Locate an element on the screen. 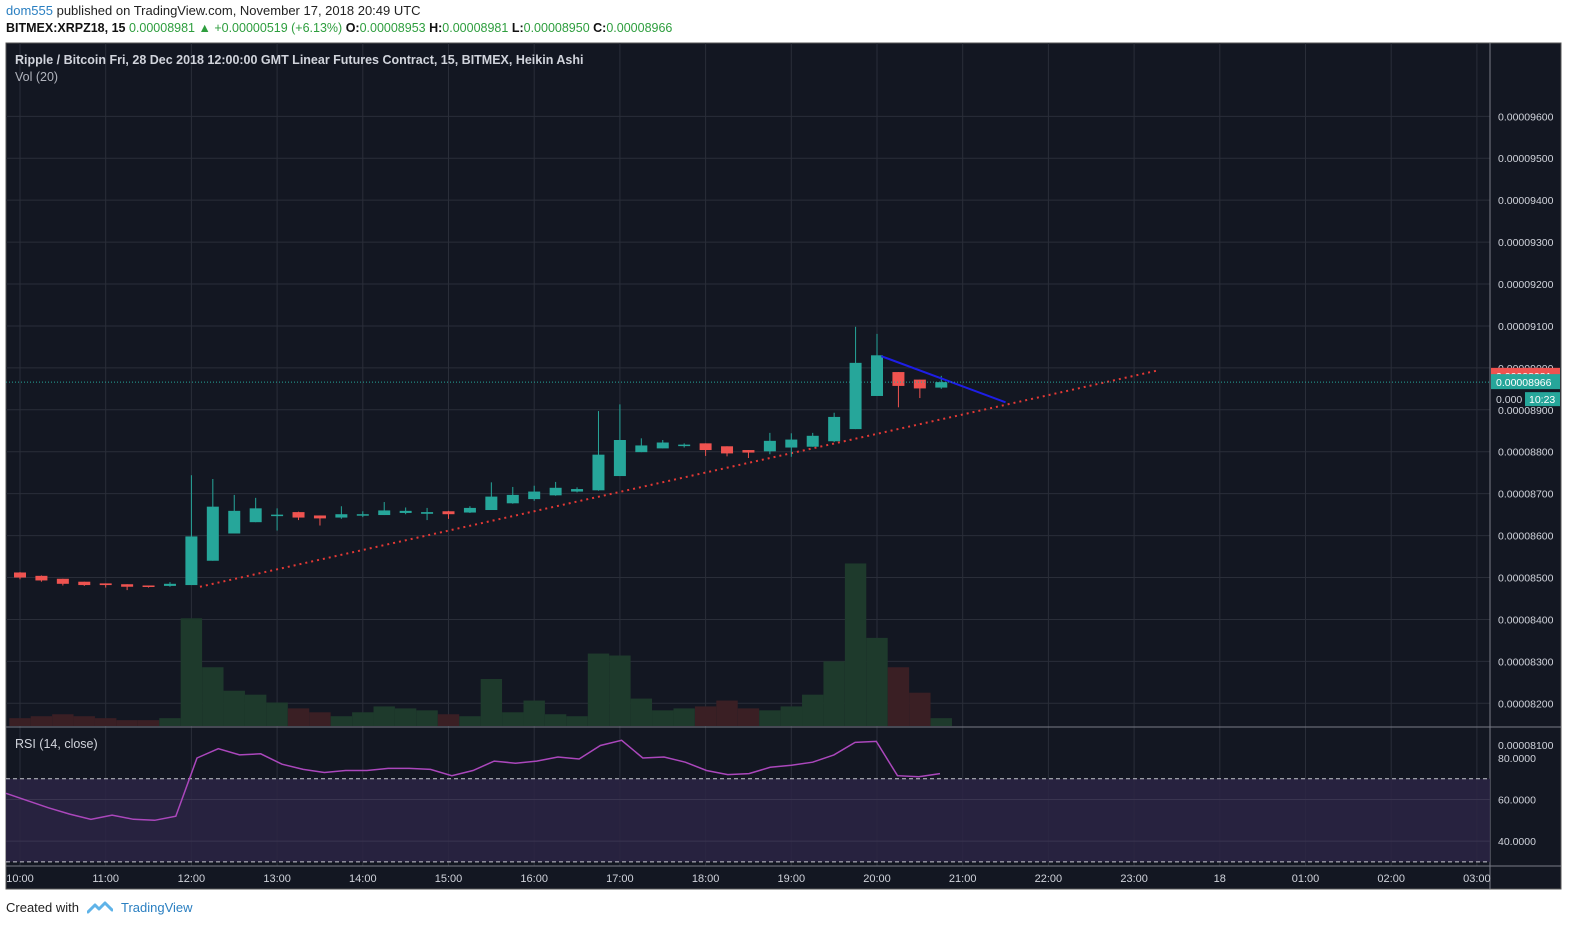 The height and width of the screenshot is (930, 1575). rsi-label: RSI (14, close) is located at coordinates (56, 744).